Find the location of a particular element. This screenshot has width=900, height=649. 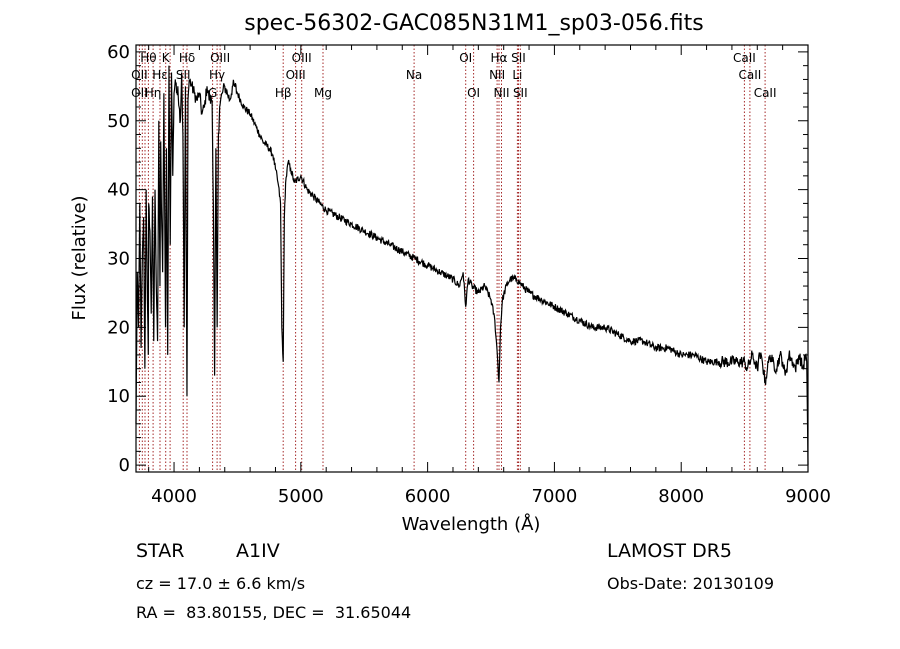

line-label-13: Hβ is located at coordinates (283, 93).